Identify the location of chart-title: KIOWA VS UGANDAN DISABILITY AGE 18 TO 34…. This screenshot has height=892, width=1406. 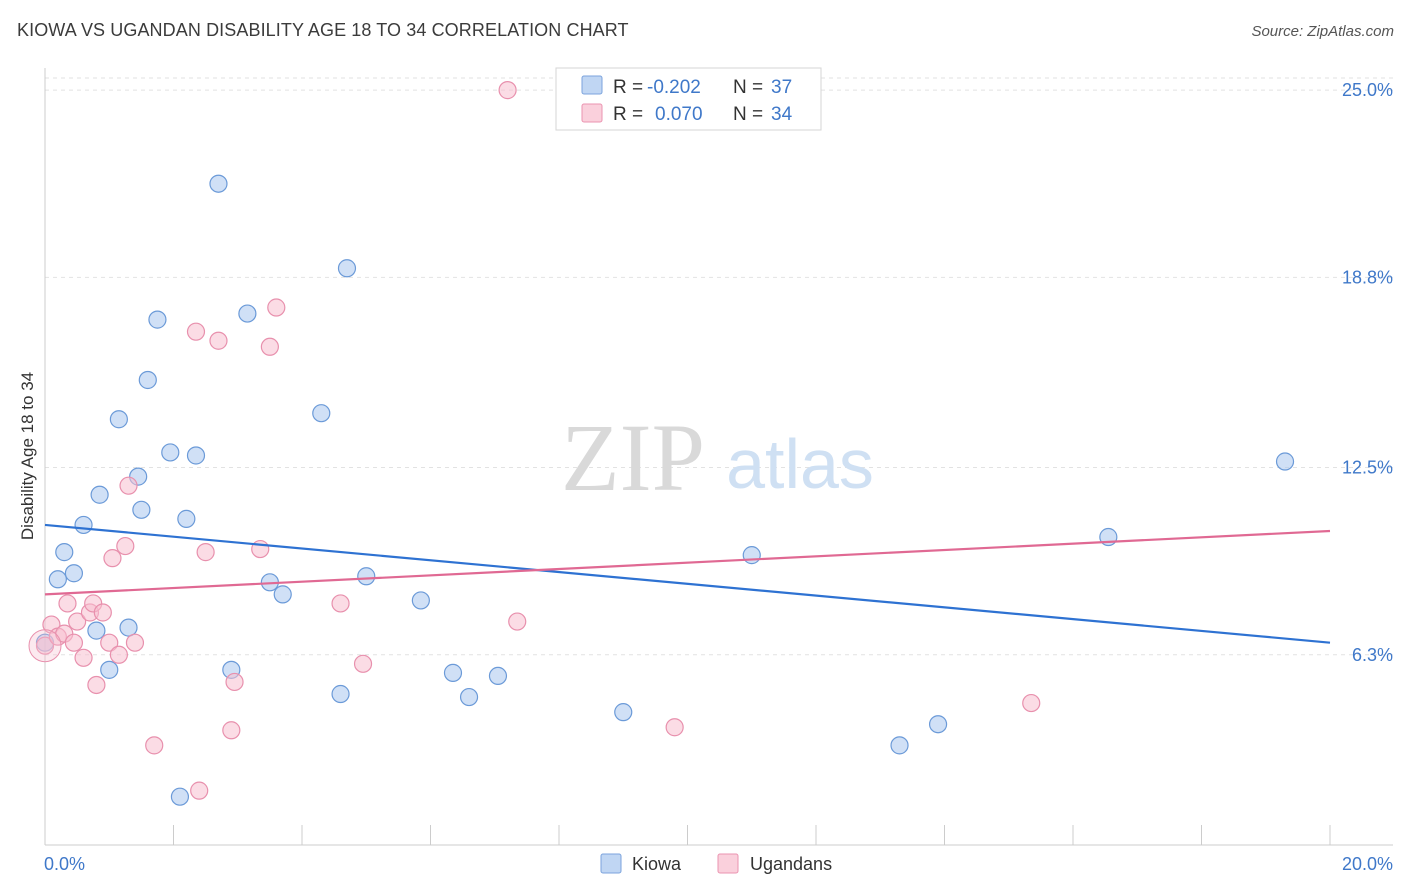
(323, 30).